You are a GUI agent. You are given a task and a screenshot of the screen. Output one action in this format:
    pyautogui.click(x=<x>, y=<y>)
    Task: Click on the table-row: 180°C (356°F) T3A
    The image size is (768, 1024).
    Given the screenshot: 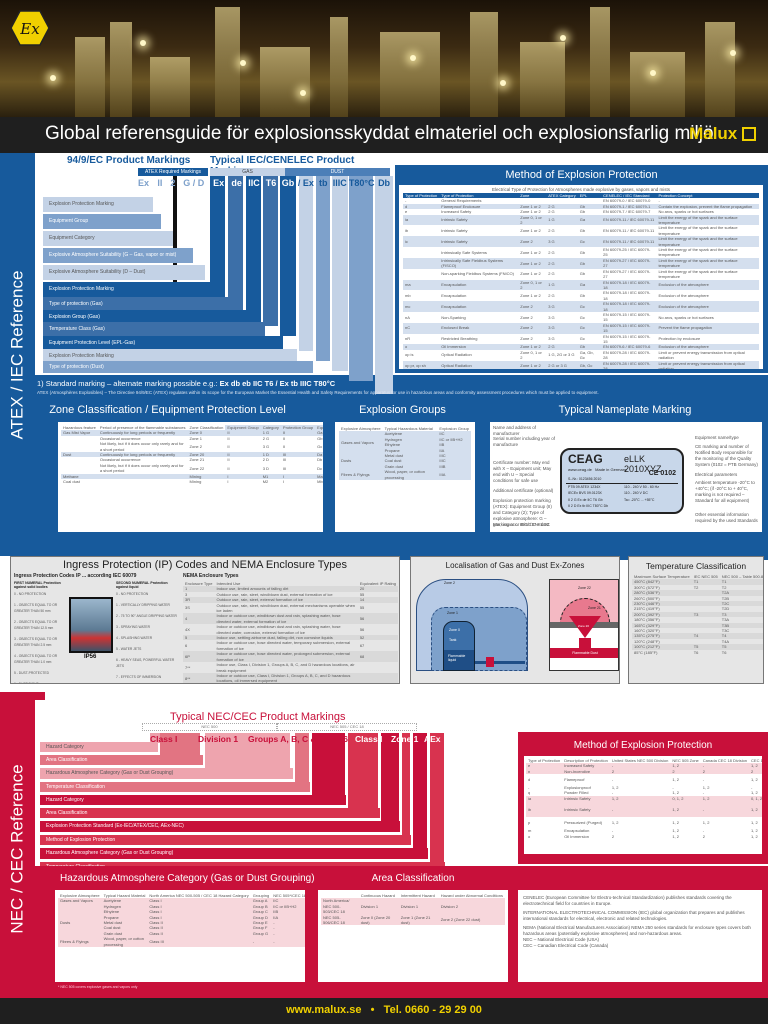 What is the action you would take?
    pyautogui.click(x=682, y=620)
    